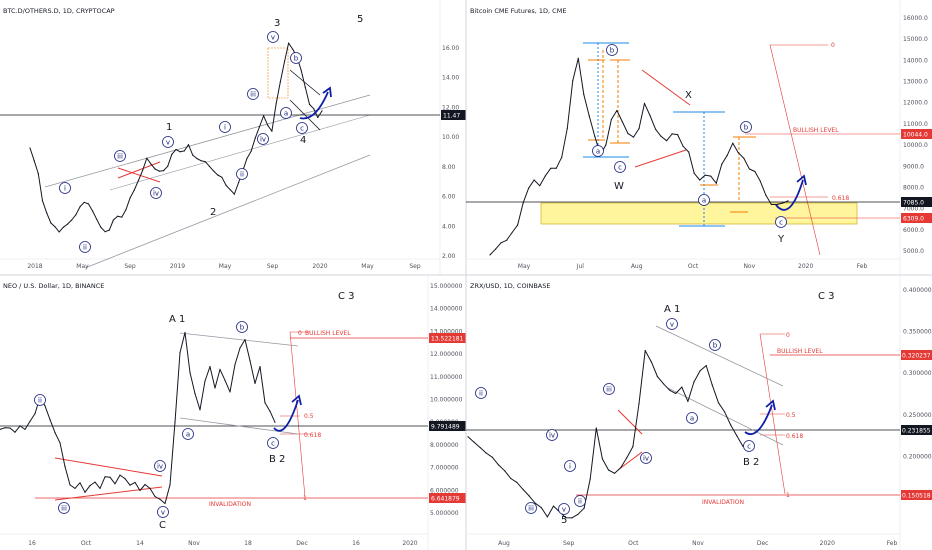  Describe the element at coordinates (277, 459) in the screenshot. I see `neo-wave-b2: B 2` at that location.